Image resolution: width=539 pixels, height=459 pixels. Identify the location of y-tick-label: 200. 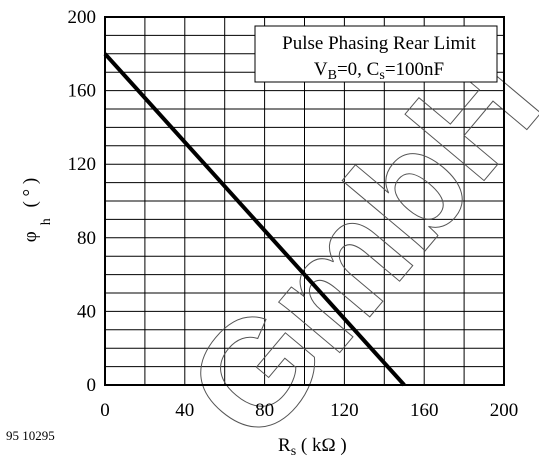
(82, 17).